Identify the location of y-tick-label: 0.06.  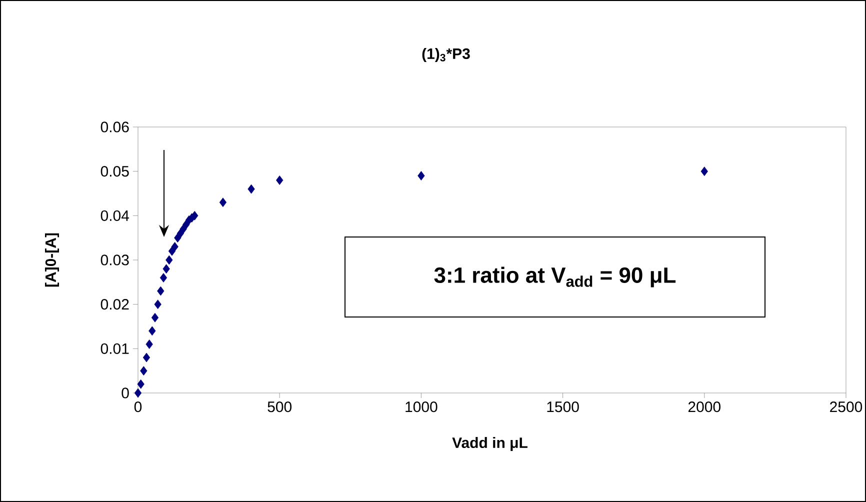
(114, 127).